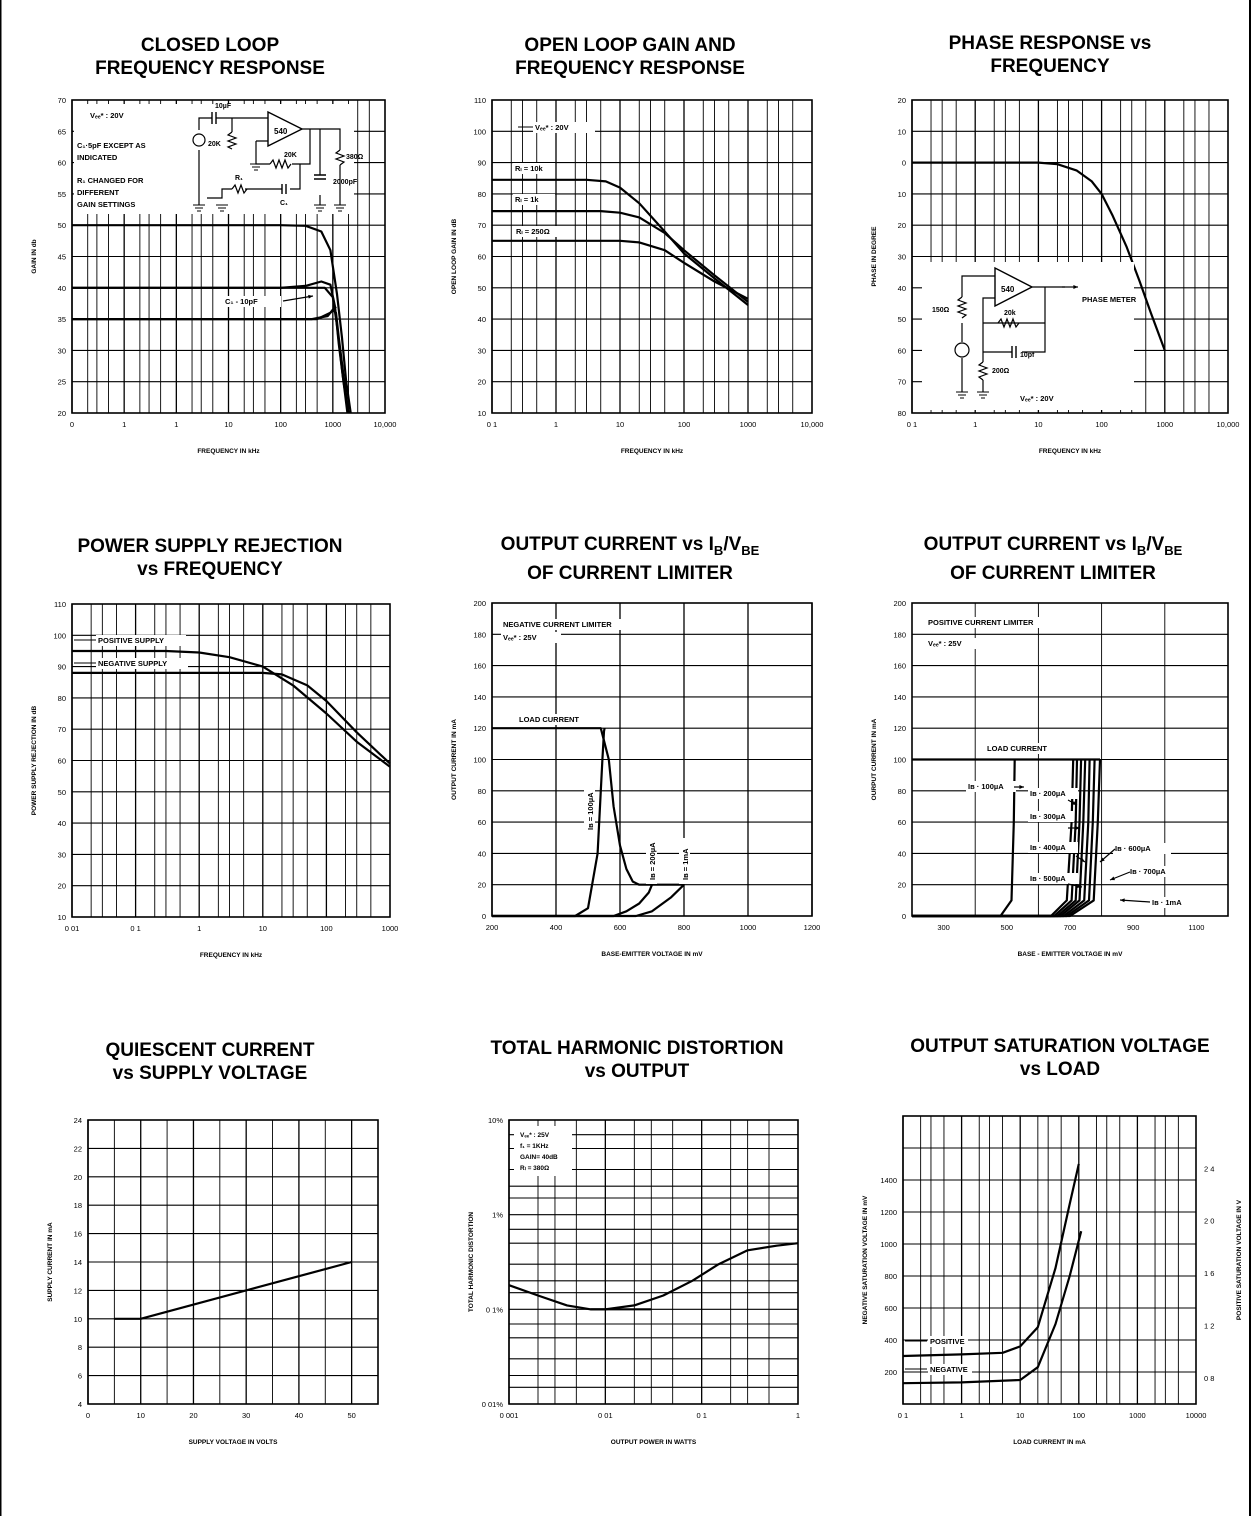  What do you see at coordinates (62, 131) in the screenshot?
I see `y-tick-label: 65` at bounding box center [62, 131].